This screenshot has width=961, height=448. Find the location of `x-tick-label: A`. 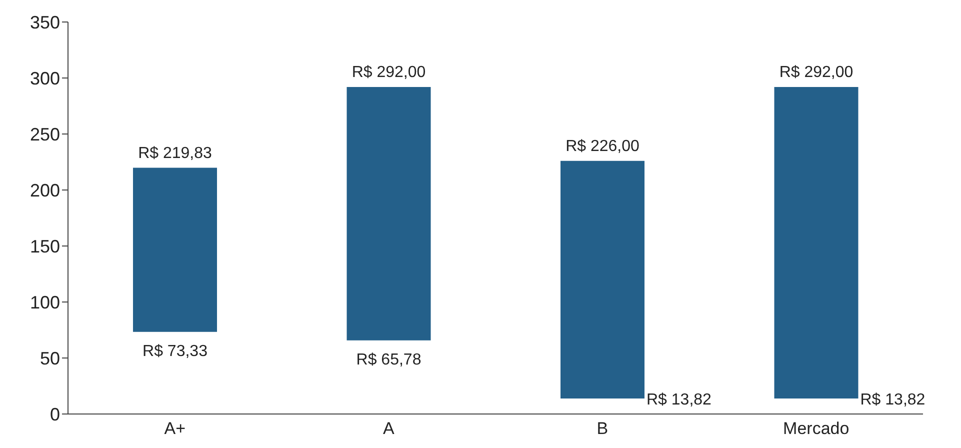

x-tick-label: A is located at coordinates (388, 428).